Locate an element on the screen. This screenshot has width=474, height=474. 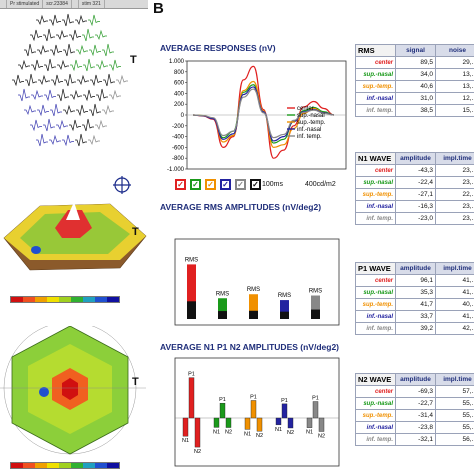
temporal-marker: T is located at coordinates (135, 382).